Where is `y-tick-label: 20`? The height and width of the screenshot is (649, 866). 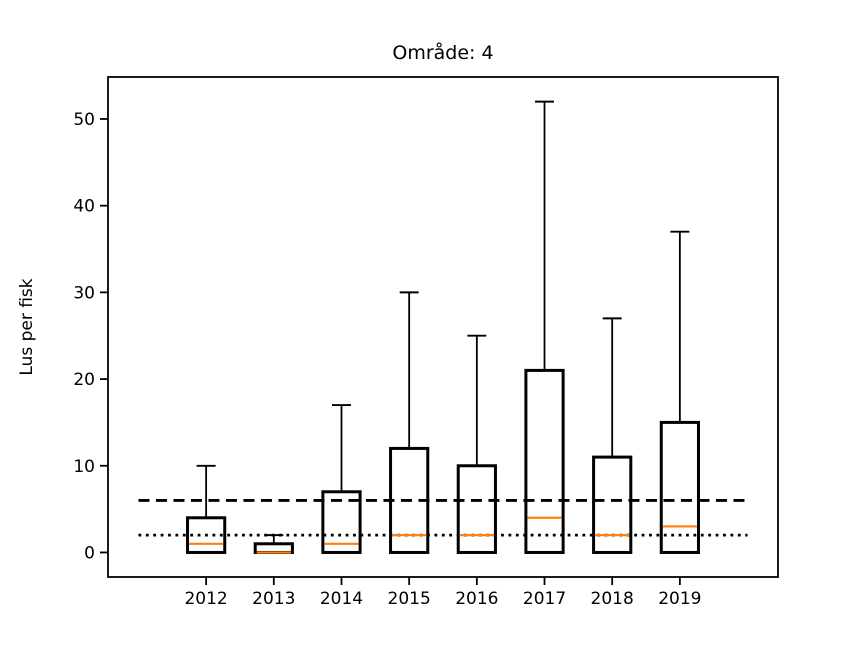 y-tick-label: 20 is located at coordinates (84, 380).